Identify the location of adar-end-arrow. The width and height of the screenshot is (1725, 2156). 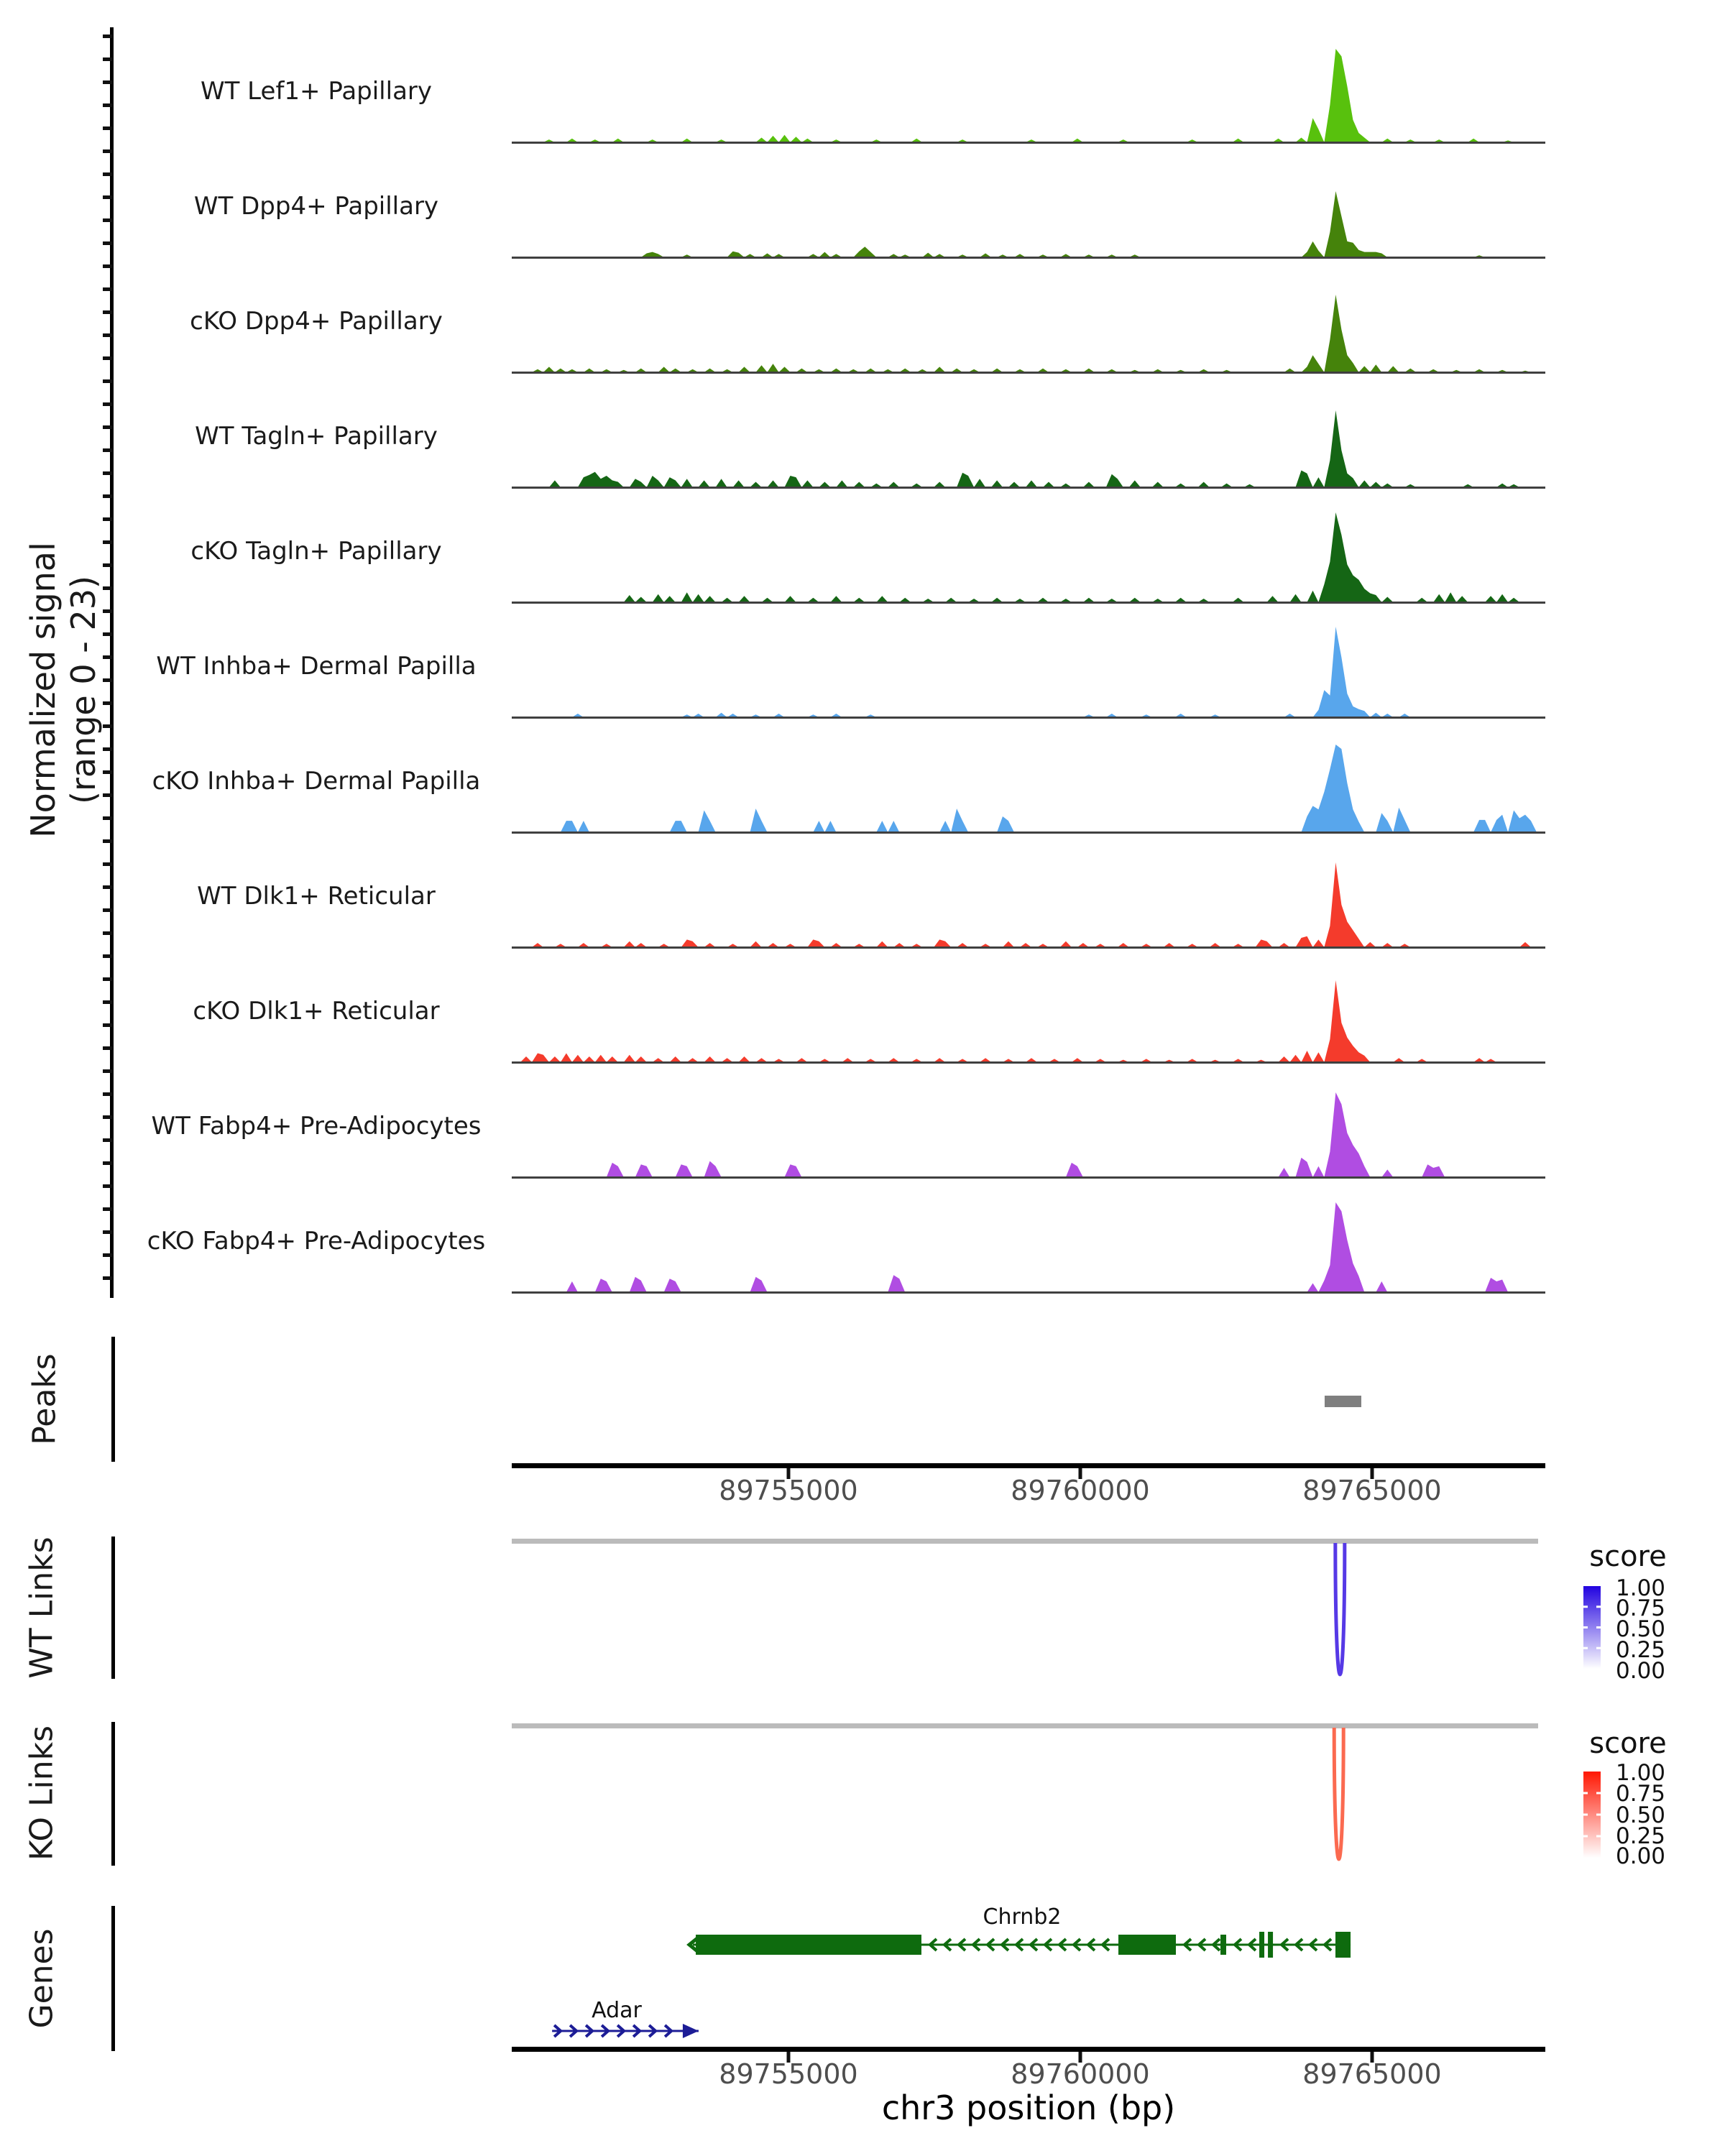
(690, 2031).